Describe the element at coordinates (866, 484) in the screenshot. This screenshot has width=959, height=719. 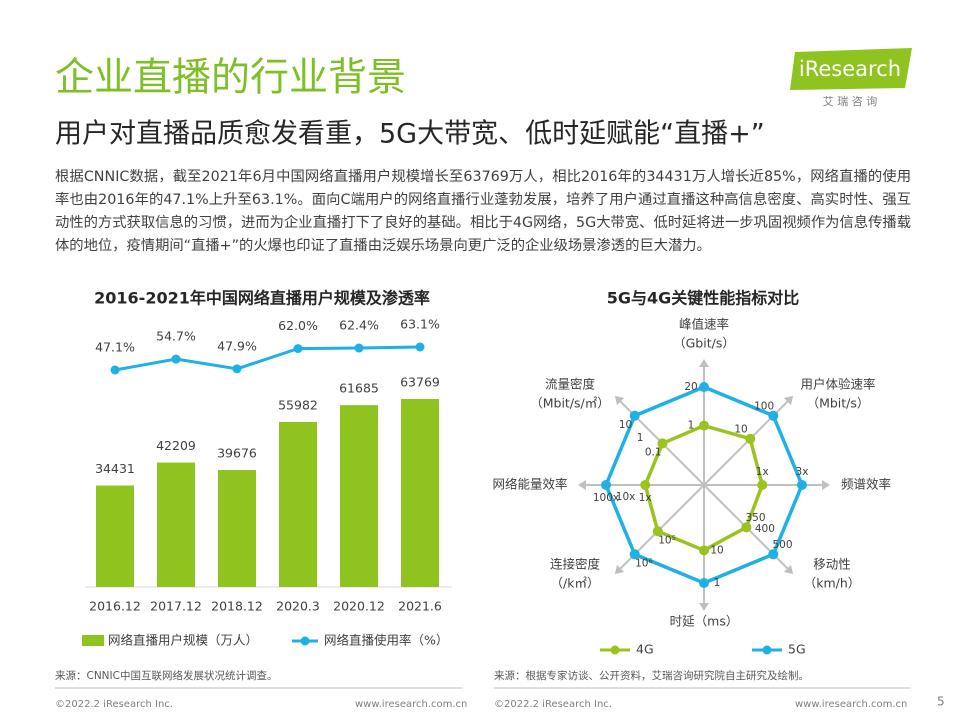
I see `axis-label: 频谱效率` at that location.